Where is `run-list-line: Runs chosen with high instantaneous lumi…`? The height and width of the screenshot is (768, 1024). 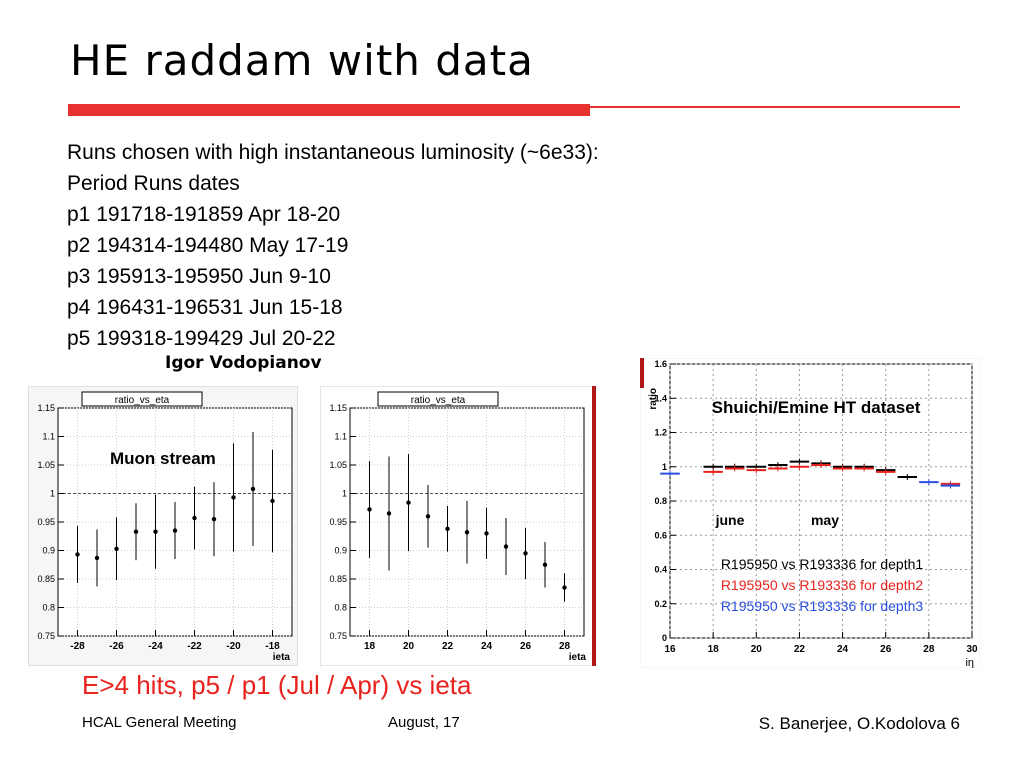 run-list-line: Runs chosen with high instantaneous lumi… is located at coordinates (333, 152).